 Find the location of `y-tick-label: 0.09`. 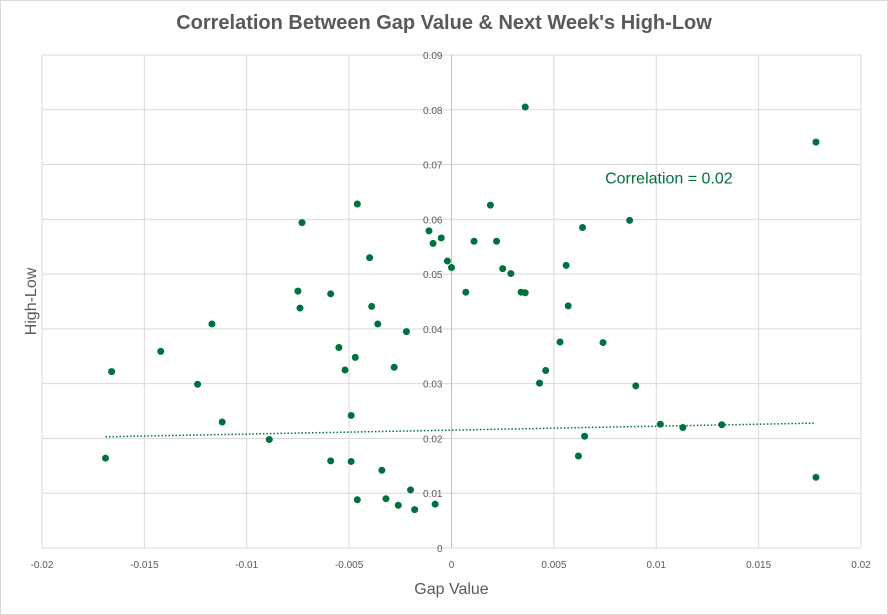

y-tick-label: 0.09 is located at coordinates (433, 56).